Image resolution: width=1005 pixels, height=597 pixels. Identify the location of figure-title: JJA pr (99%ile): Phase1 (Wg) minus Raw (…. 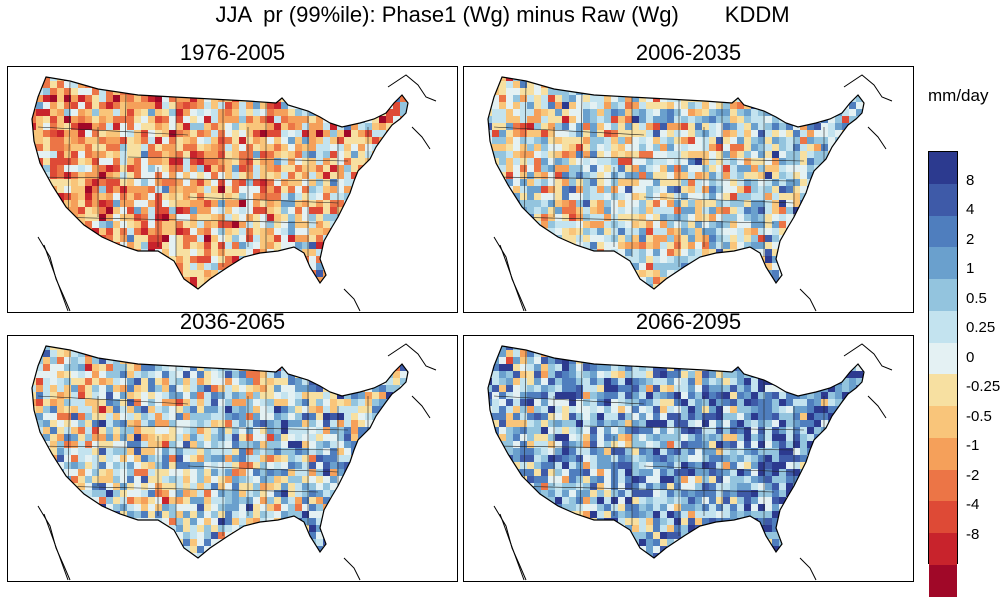
(502, 15).